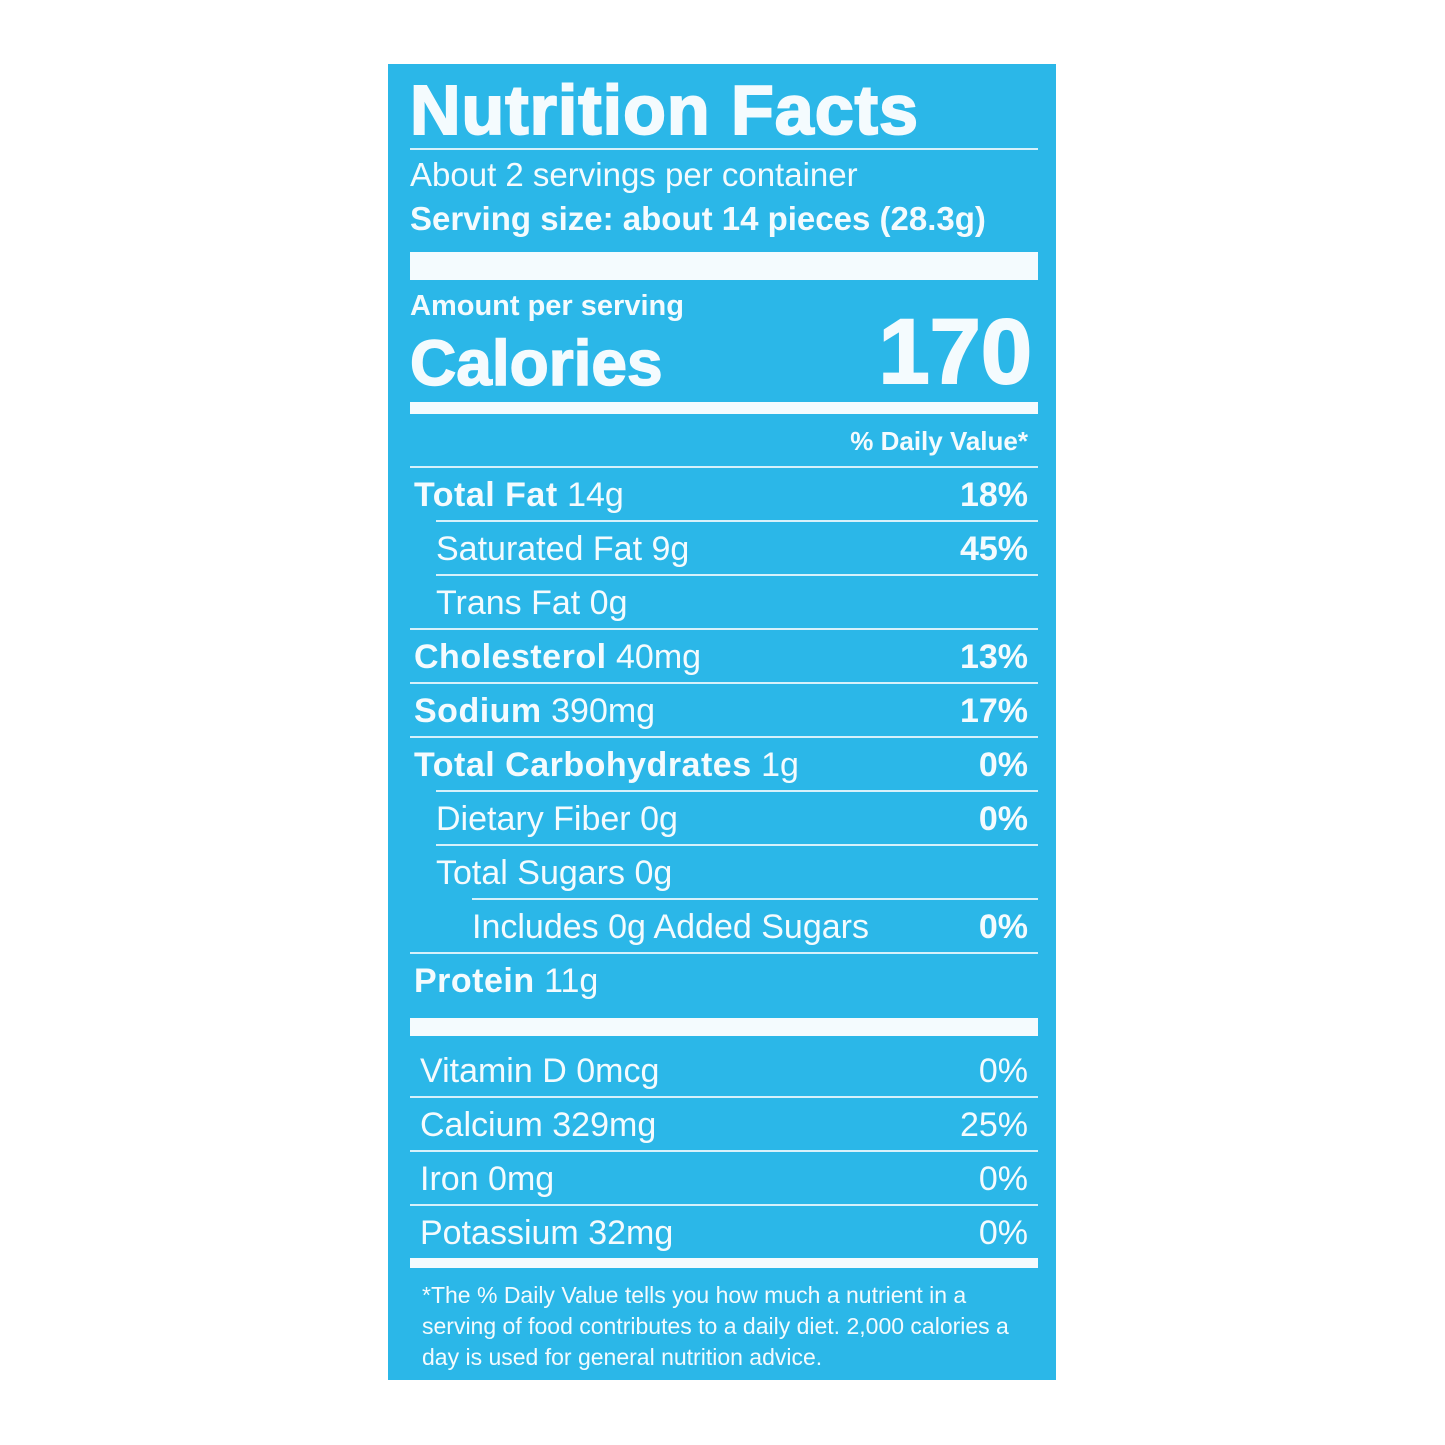 Image resolution: width=1445 pixels, height=1445 pixels. Describe the element at coordinates (721, 981) in the screenshot. I see `nutrient-row: Protein 11g` at that location.